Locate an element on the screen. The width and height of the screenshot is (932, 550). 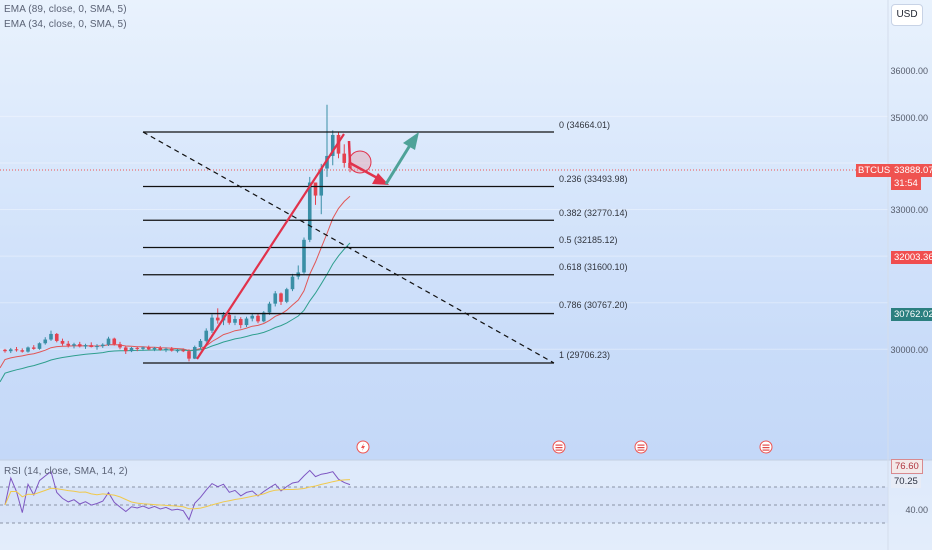
ema-lines is located at coordinates (175, 289).